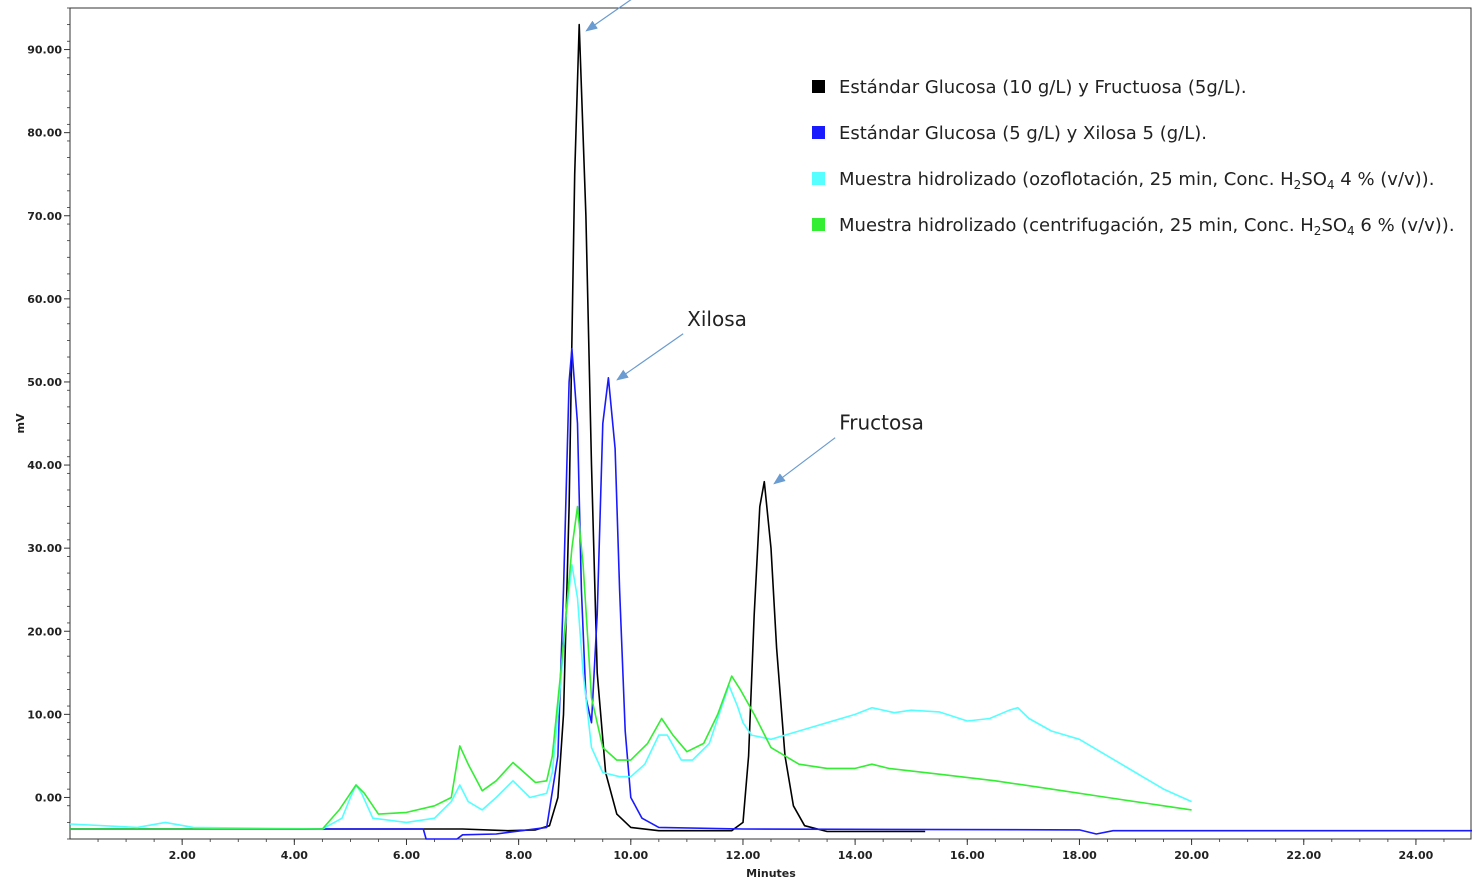  I want to click on y-tick-label: 0.00, so click(48, 797).